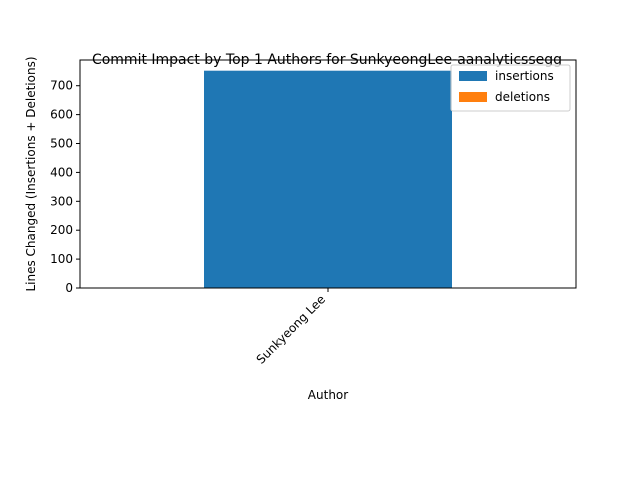 This screenshot has width=640, height=480. Describe the element at coordinates (31, 173) in the screenshot. I see `y-axis-label: Lines Changed (Insertions + Deletions)` at that location.